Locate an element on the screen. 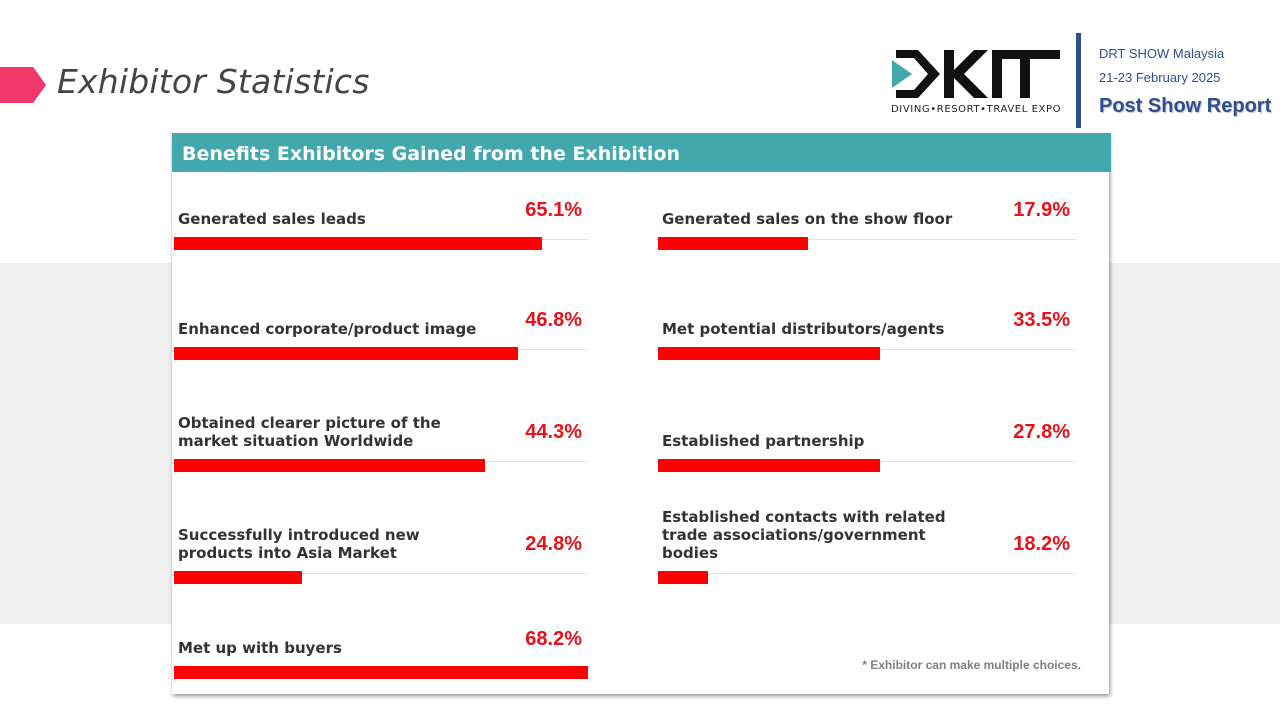  stat-percent: 33.5% is located at coordinates (1041, 320).